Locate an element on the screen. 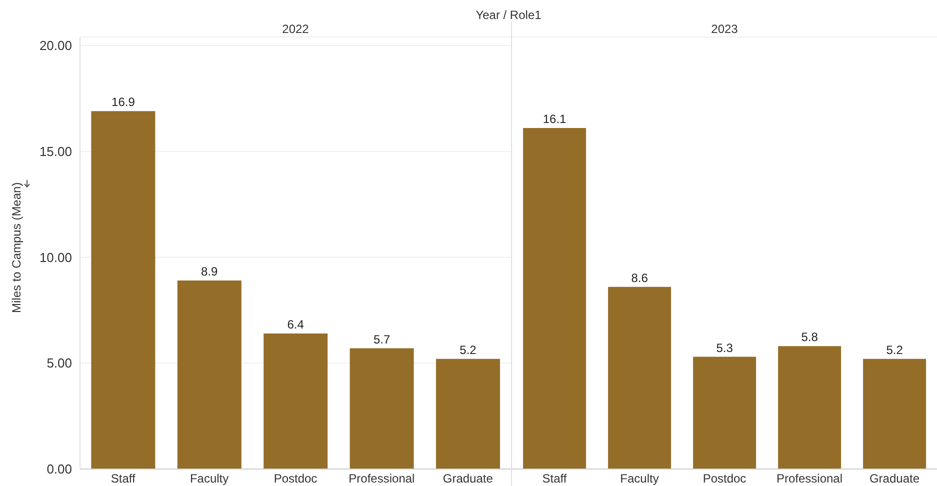 This screenshot has height=486, width=937. y-tick-label: 5.00 is located at coordinates (59, 363).